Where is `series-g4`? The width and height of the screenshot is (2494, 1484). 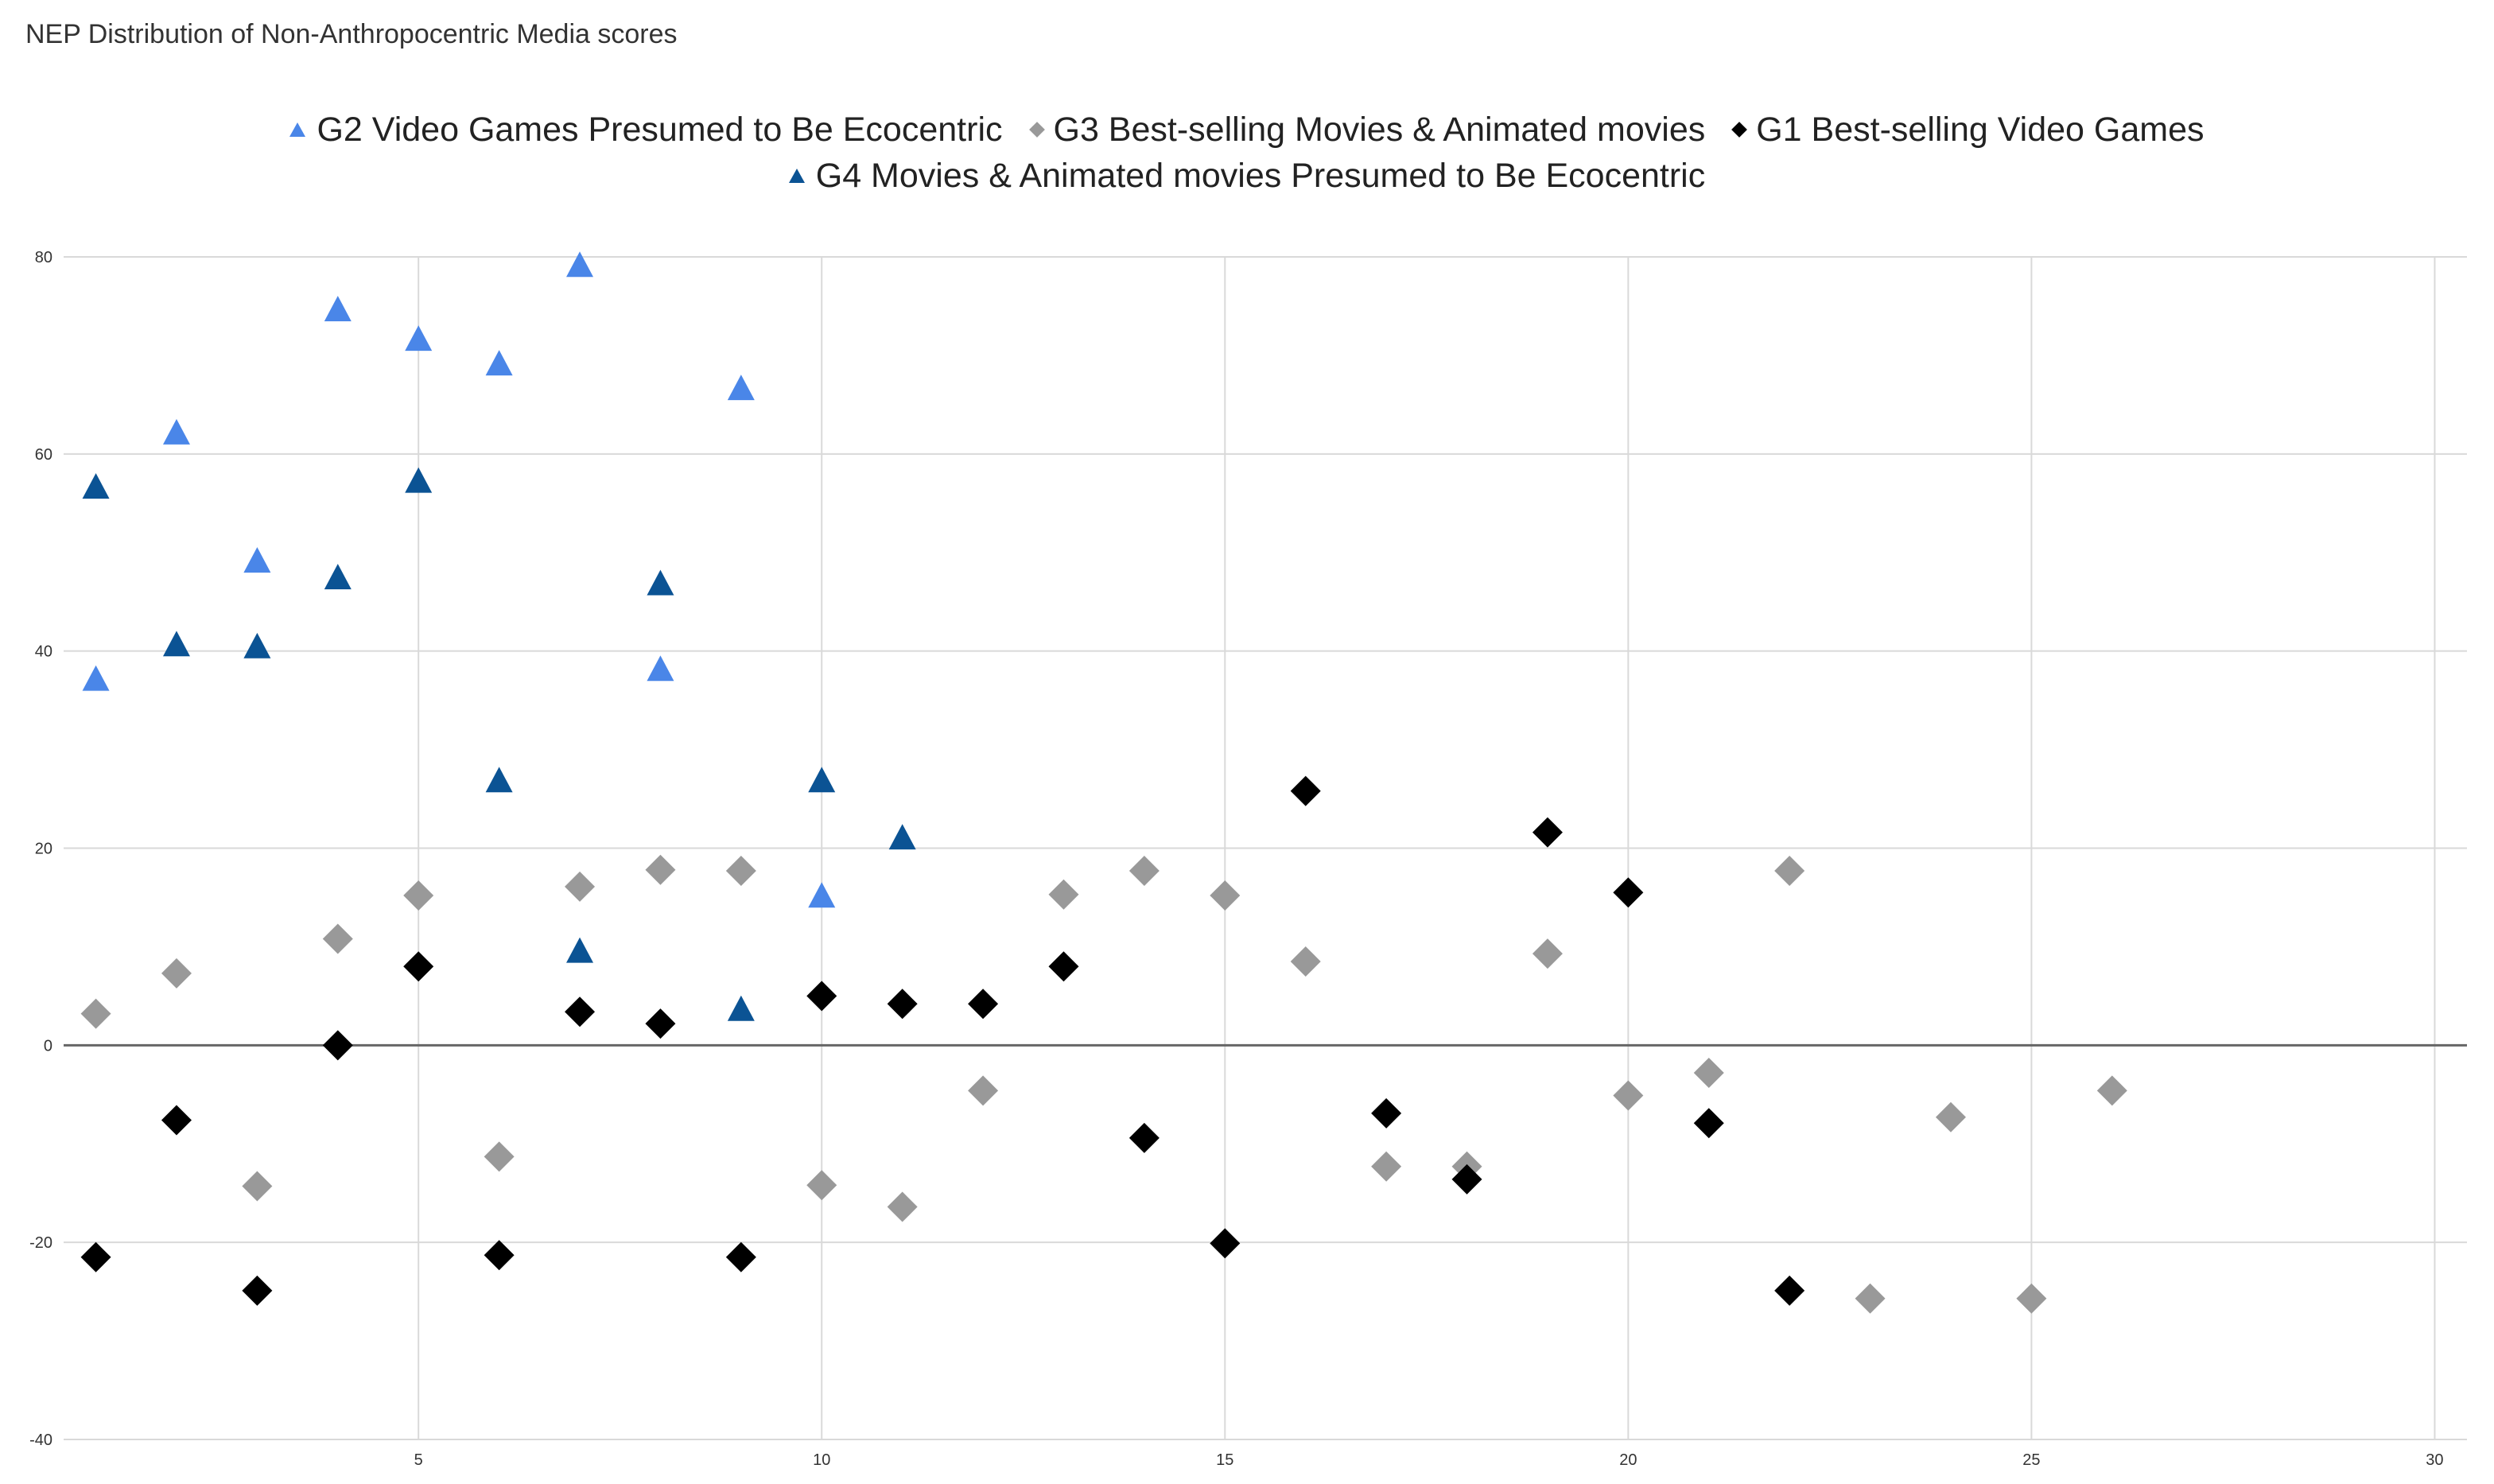 series-g4 is located at coordinates (499, 744).